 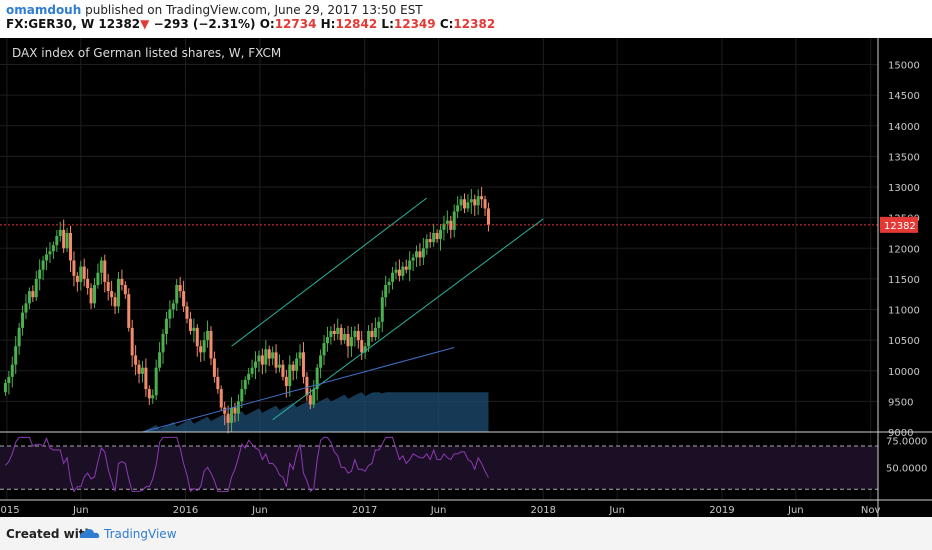 I want to click on author-link: omamdouh, so click(x=44, y=10).